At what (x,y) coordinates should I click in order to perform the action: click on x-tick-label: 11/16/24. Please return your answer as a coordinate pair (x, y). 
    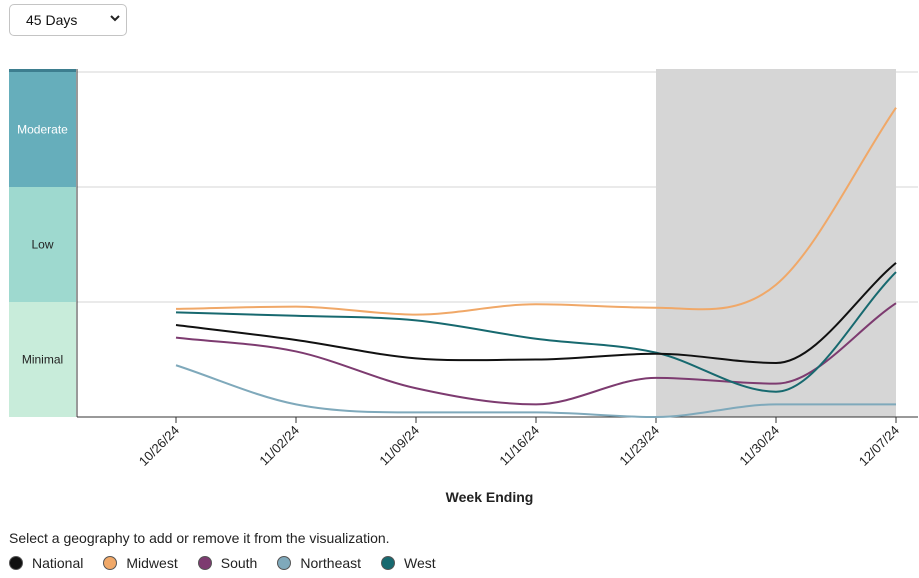
    Looking at the image, I should click on (519, 446).